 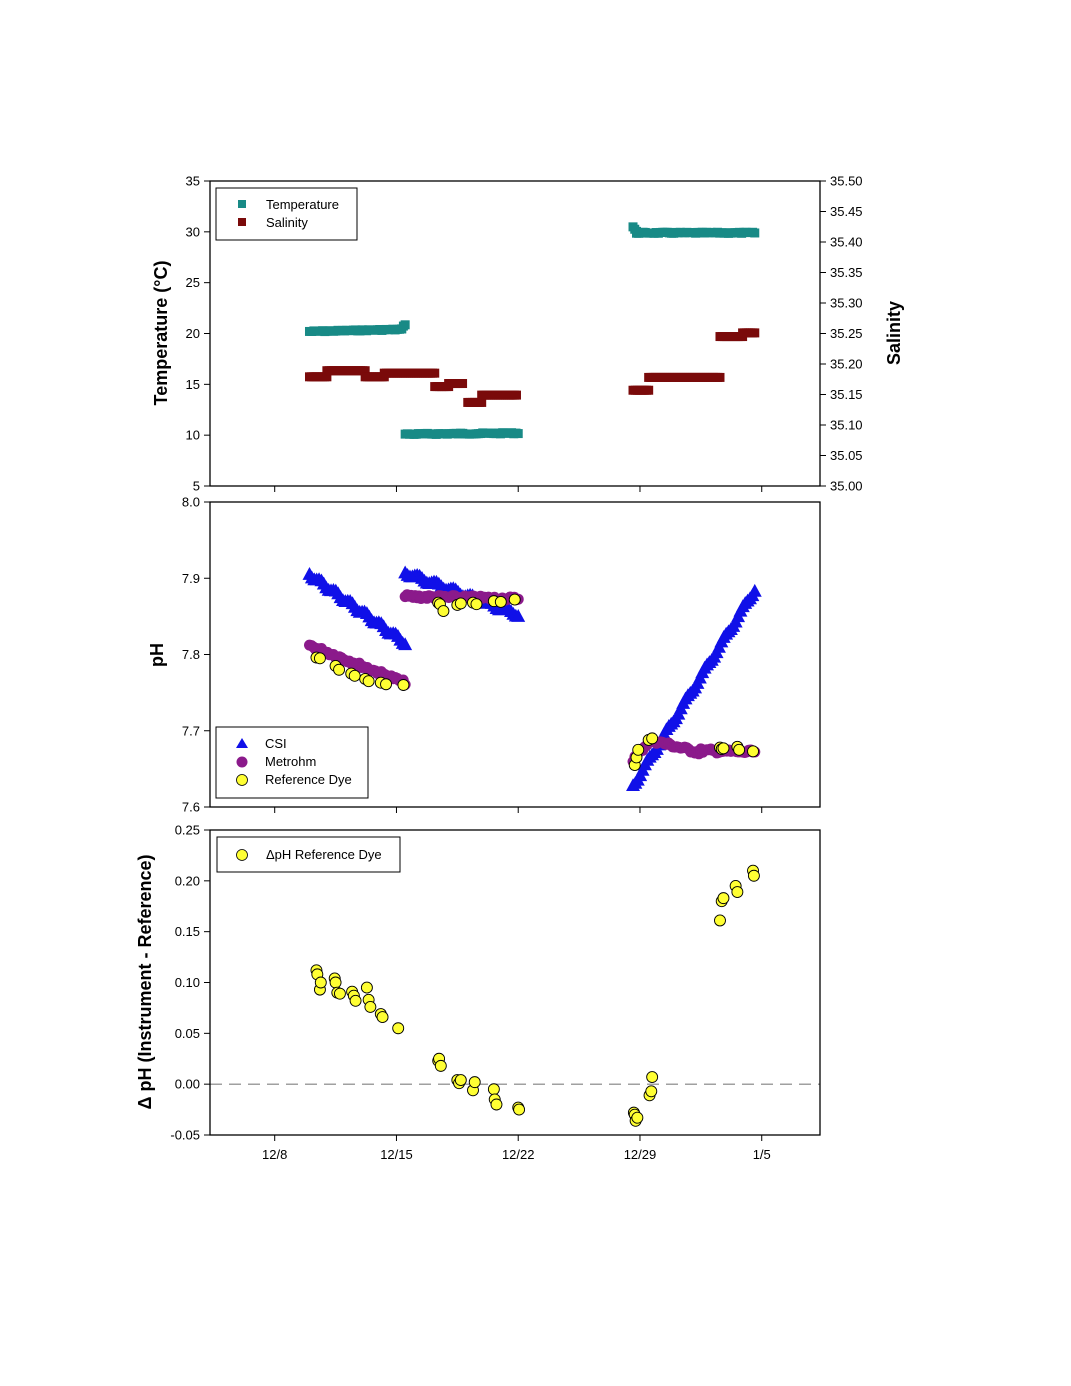 I want to click on x-tick-label: 12/29, so click(x=640, y=1154).